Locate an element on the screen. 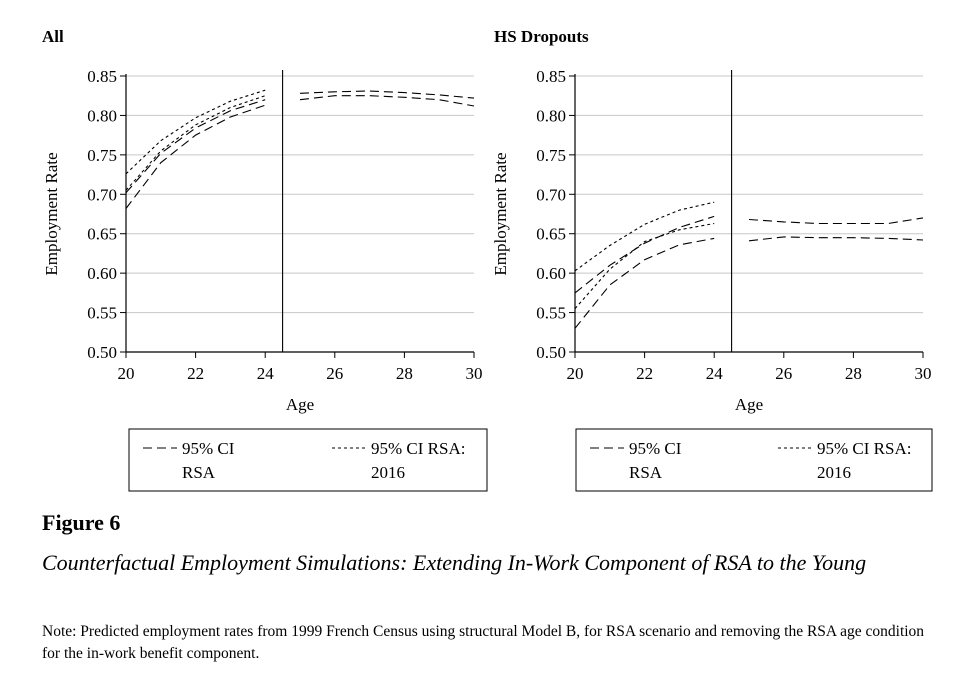 The image size is (964, 694). chart-title: HS Dropouts is located at coordinates (541, 36).